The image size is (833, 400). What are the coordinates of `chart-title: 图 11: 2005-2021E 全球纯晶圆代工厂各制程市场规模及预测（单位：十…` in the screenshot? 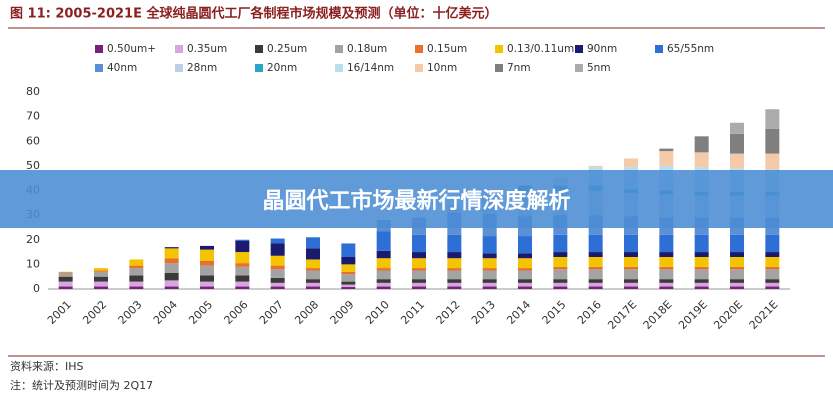 It's located at (254, 14).